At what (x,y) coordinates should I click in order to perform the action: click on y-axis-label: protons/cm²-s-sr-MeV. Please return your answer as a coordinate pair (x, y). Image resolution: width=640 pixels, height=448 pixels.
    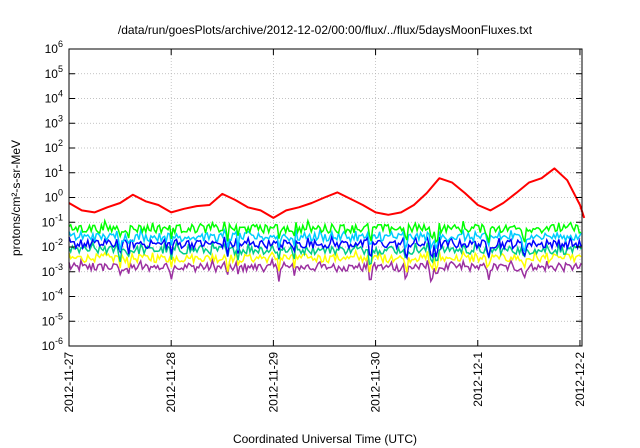
    Looking at the image, I should click on (16, 198).